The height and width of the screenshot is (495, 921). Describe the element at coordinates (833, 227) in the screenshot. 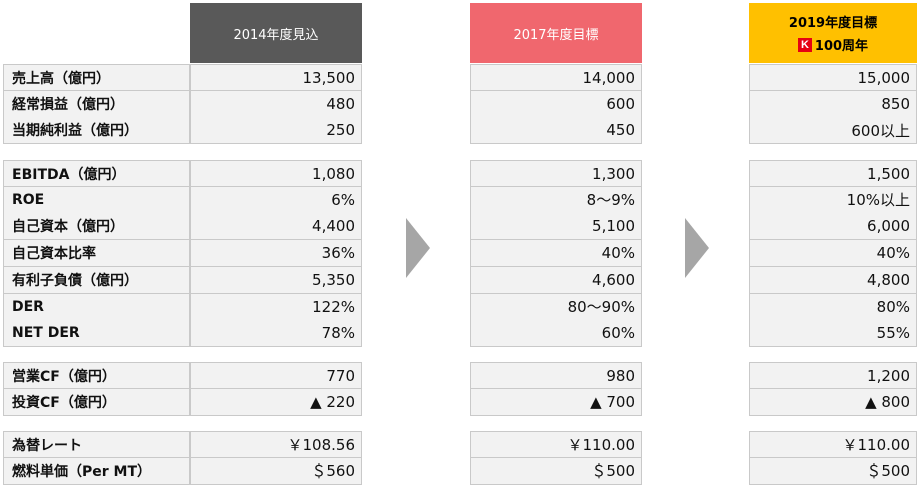

I see `value-2019: 6,000` at that location.